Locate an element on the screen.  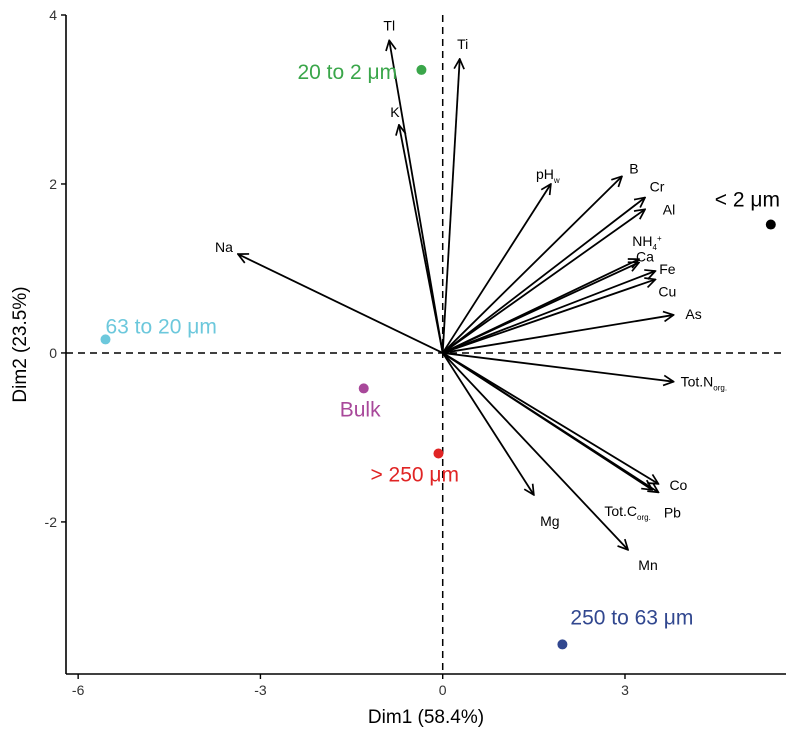
loading-arrow-totc is located at coordinates (547, 421).